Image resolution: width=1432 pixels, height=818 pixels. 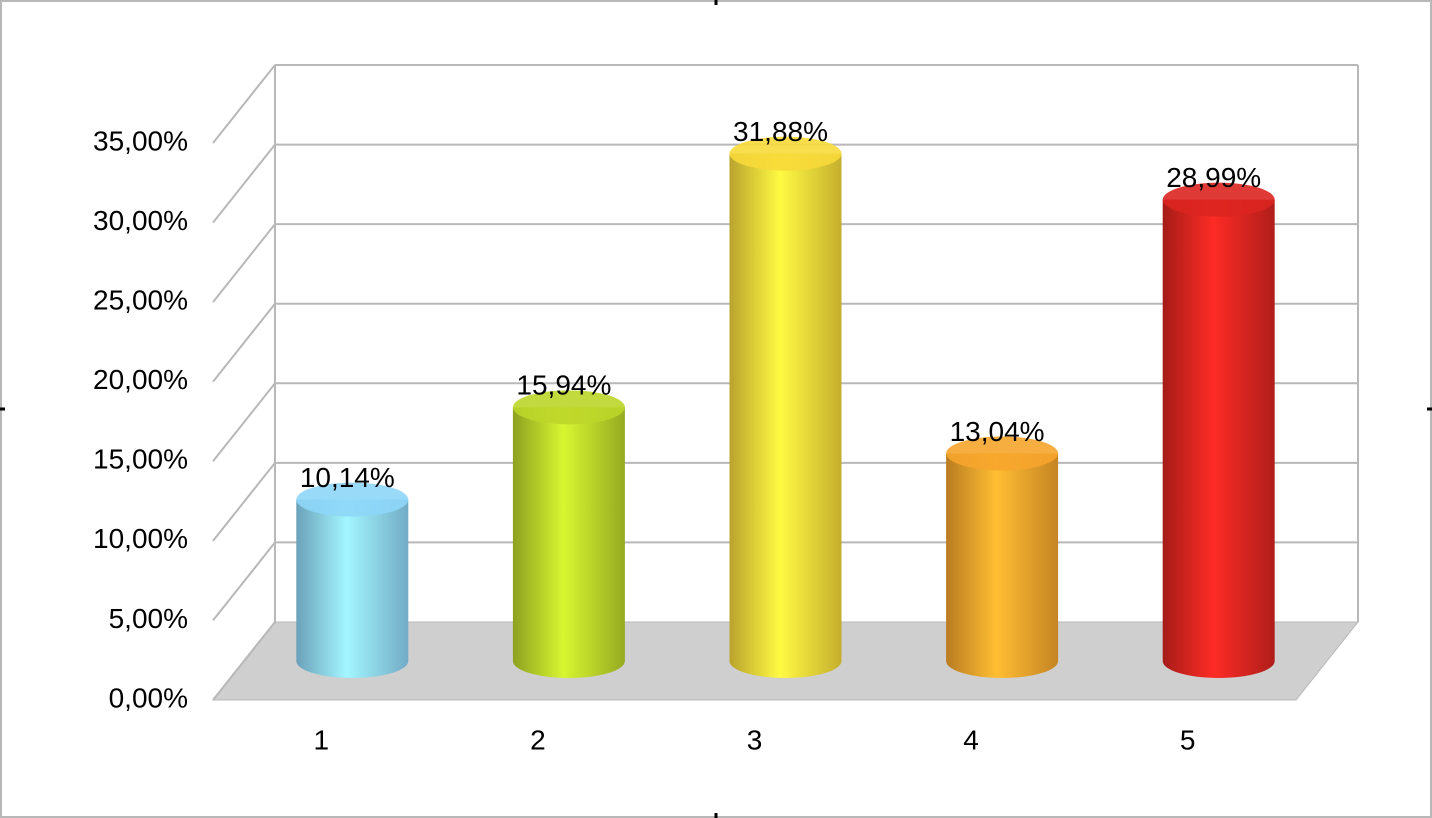 I want to click on x-tick-label: 3, so click(x=755, y=739).